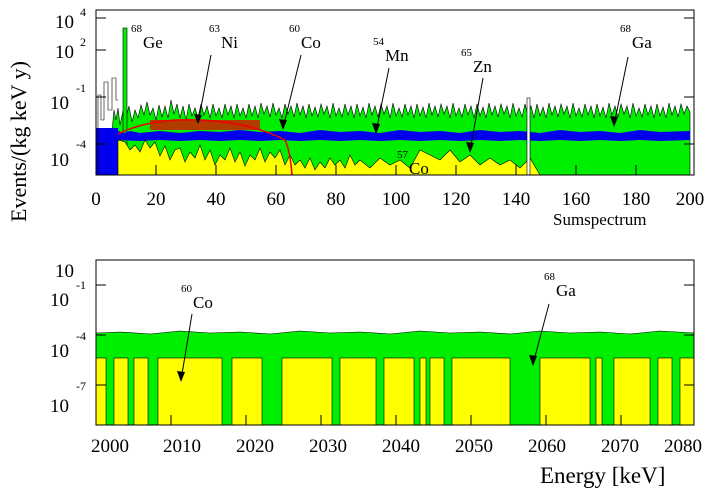 This screenshot has height=493, width=717. What do you see at coordinates (283, 124) in the screenshot?
I see `annotation-co60-arrowhead` at bounding box center [283, 124].